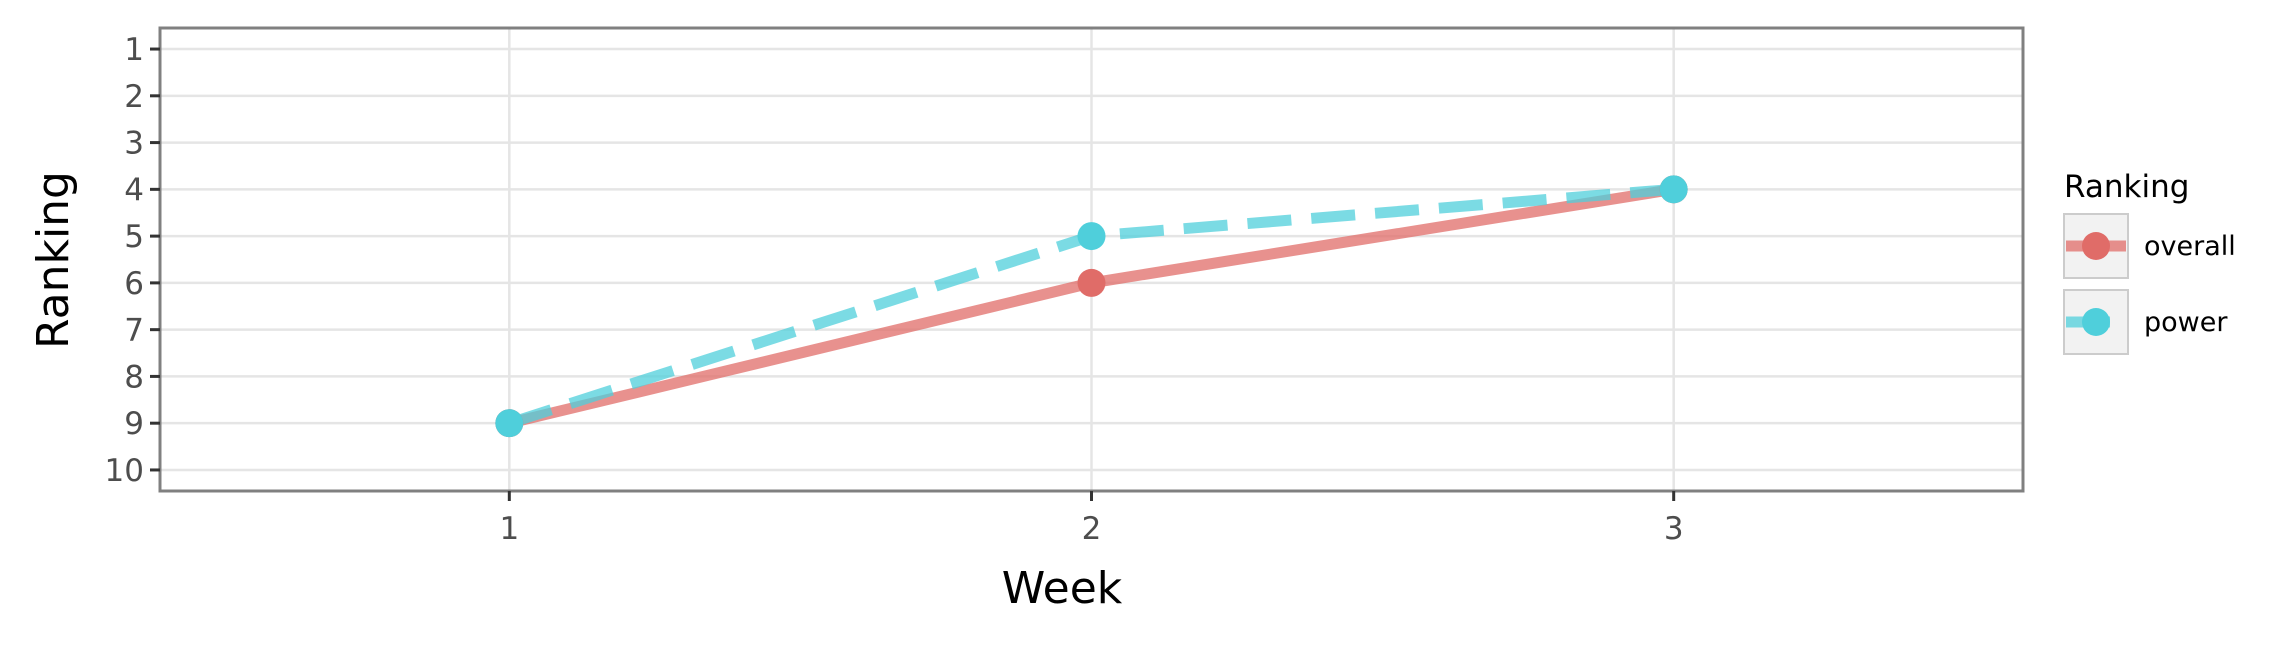 The height and width of the screenshot is (645, 2276). What do you see at coordinates (1674, 529) in the screenshot?
I see `x-tick-label: 3` at bounding box center [1674, 529].